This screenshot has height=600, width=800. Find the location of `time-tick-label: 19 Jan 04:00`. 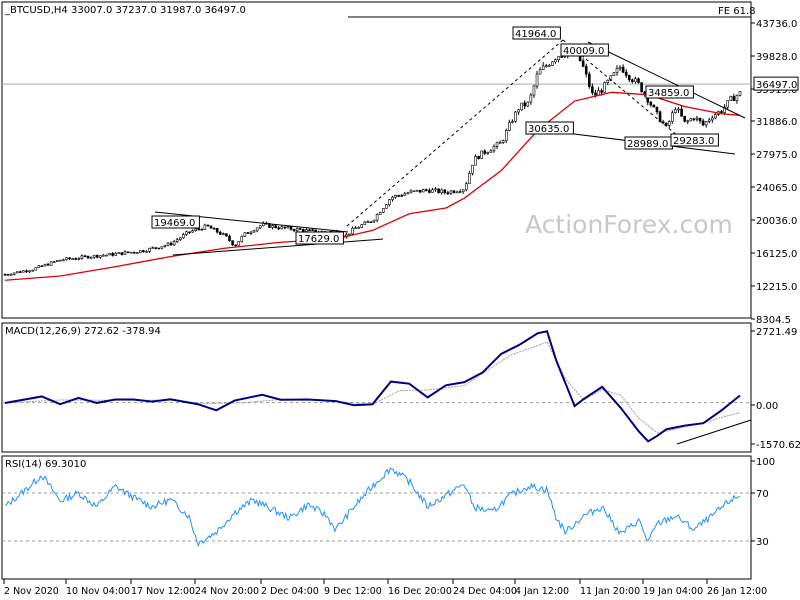

time-tick-label: 19 Jan 04:00 is located at coordinates (673, 591).